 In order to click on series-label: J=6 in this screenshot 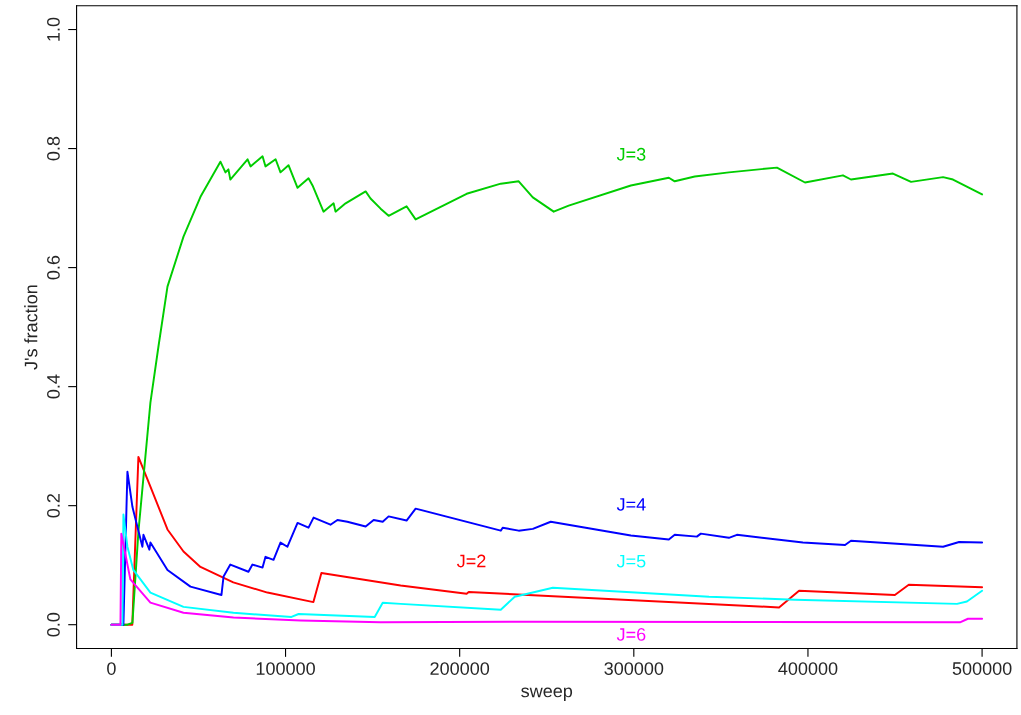, I will do `click(631, 634)`.